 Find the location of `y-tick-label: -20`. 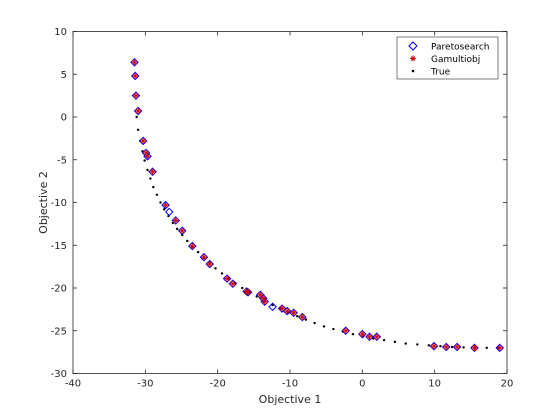

y-tick-label: -20 is located at coordinates (59, 289).